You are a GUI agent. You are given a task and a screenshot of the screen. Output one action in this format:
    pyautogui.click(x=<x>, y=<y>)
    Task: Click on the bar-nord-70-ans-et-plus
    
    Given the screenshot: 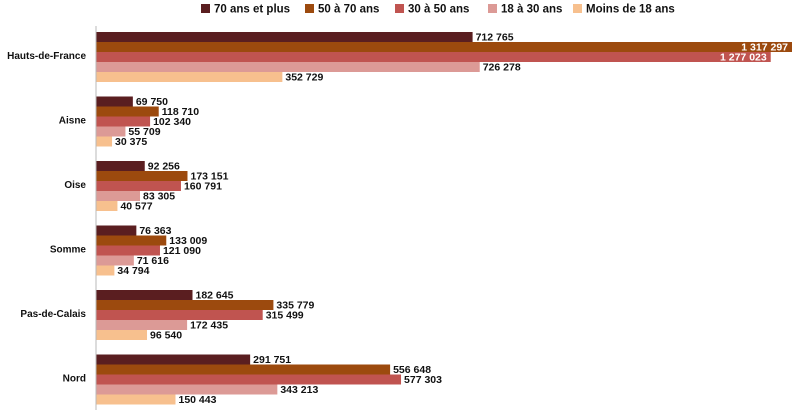 What is the action you would take?
    pyautogui.click(x=173, y=359)
    